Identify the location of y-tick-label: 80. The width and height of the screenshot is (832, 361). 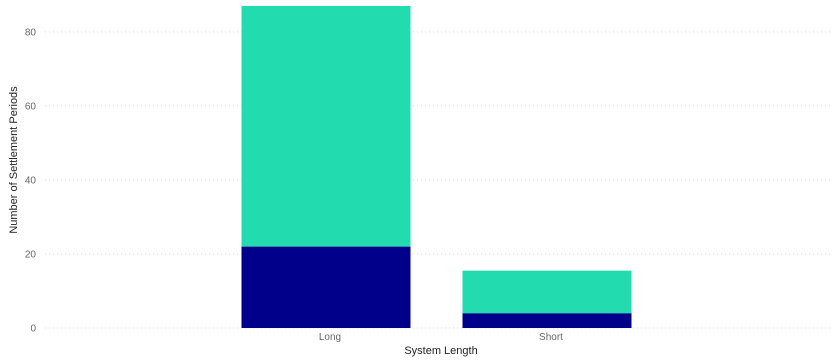
(31, 32).